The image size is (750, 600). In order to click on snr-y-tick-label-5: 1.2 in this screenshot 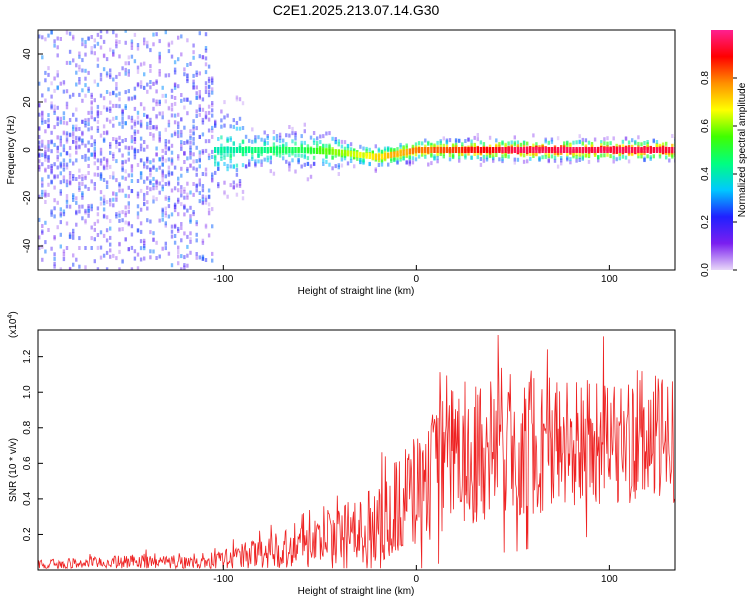, I will do `click(27, 356)`.